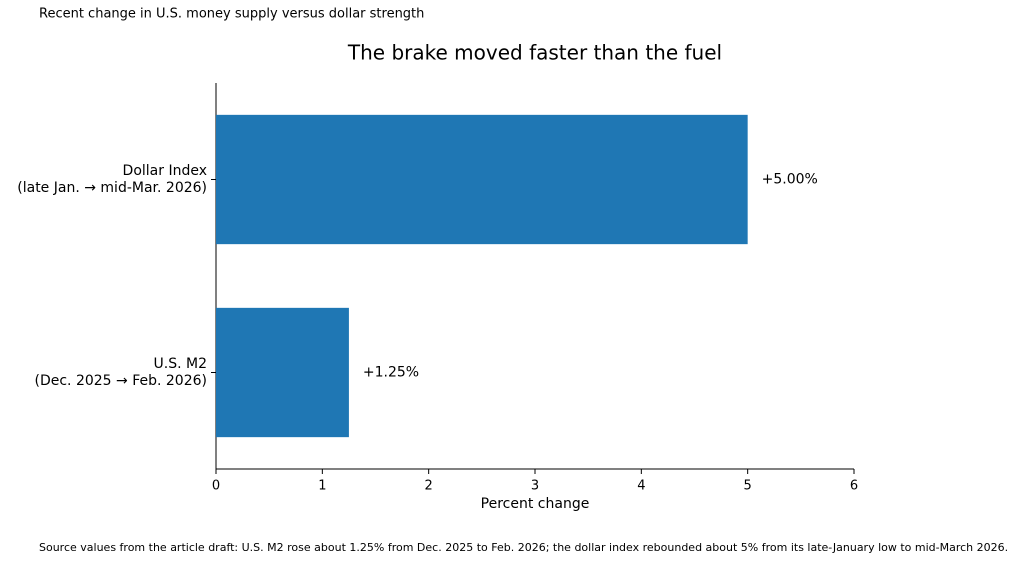 The image size is (1024, 562). What do you see at coordinates (790, 180) in the screenshot?
I see `value-label: +5.00%` at bounding box center [790, 180].